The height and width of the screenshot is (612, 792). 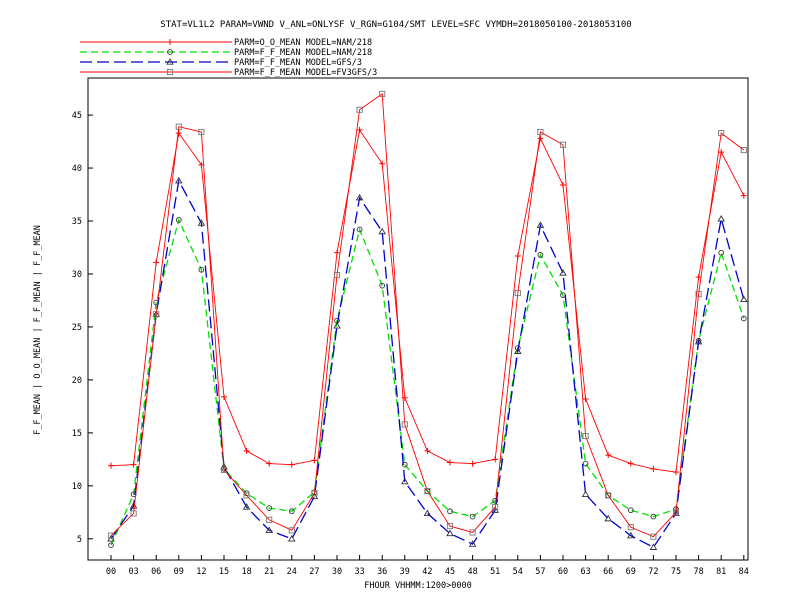 What do you see at coordinates (472, 572) in the screenshot?
I see `x-tick-label: 48` at bounding box center [472, 572].